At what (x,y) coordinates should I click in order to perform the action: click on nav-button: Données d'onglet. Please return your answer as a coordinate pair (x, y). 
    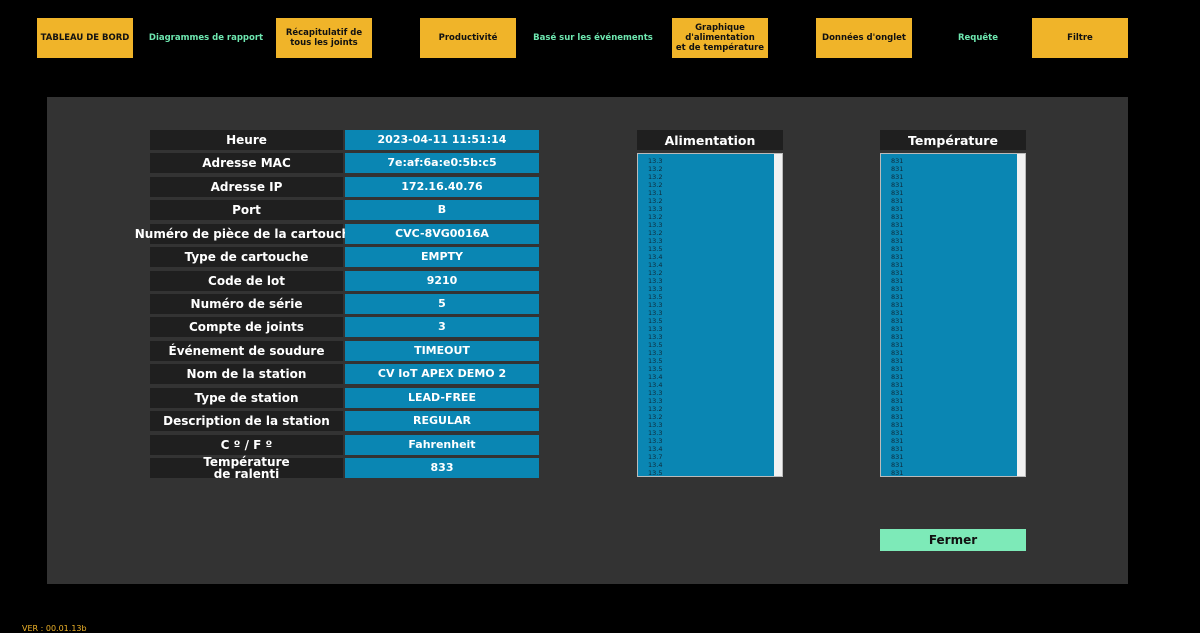
    Looking at the image, I should click on (864, 38).